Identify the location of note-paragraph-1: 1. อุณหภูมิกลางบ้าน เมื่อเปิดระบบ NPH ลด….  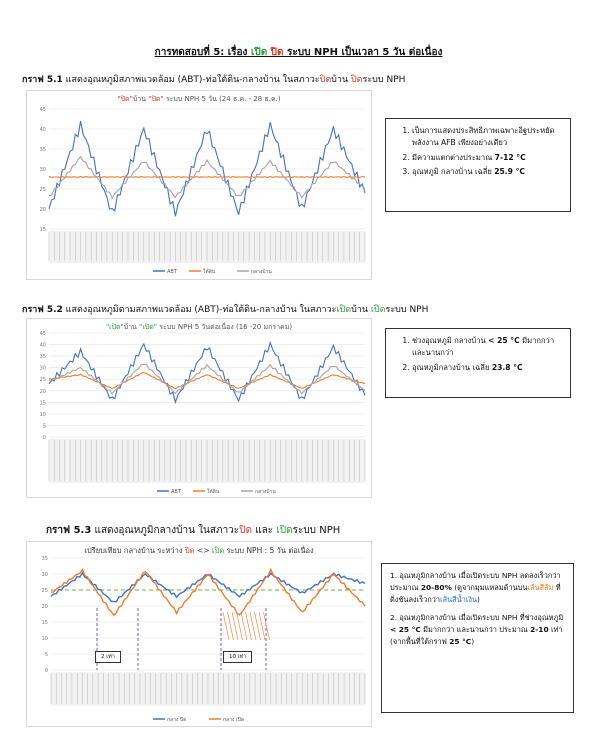
(477, 588).